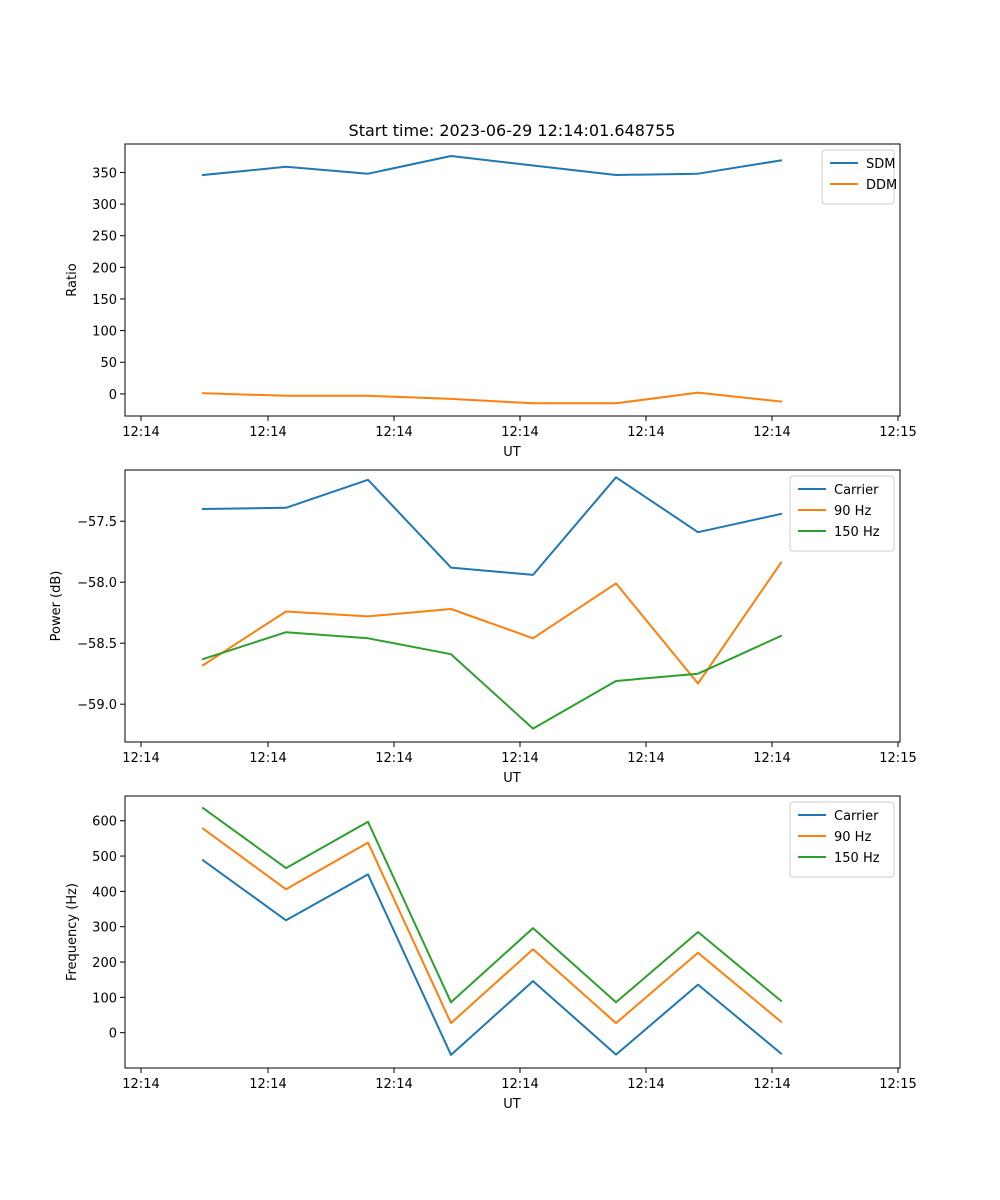 The image size is (1000, 1200). Describe the element at coordinates (104, 822) in the screenshot. I see `y-tick-label: 600` at that location.